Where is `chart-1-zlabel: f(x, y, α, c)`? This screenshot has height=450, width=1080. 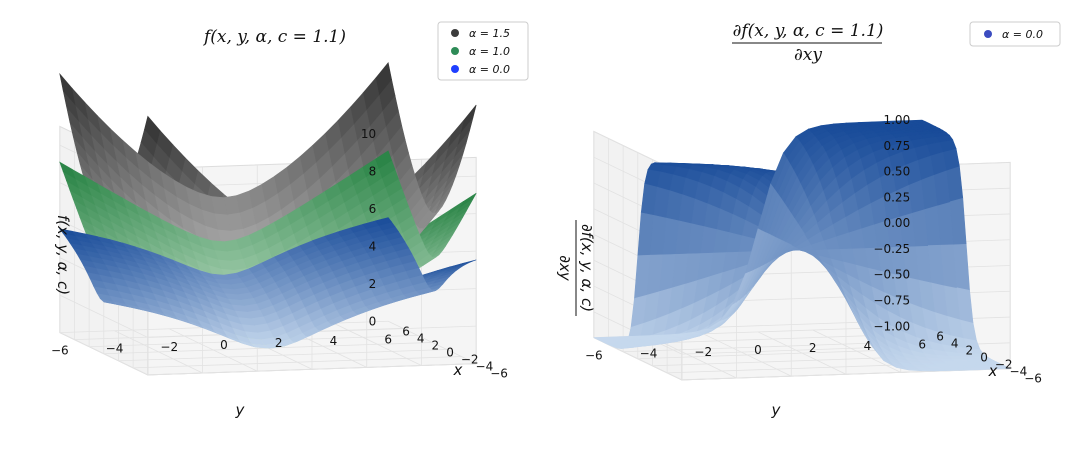
chart-1-zlabel: f(x, y, α, c) is located at coordinates (63, 255).